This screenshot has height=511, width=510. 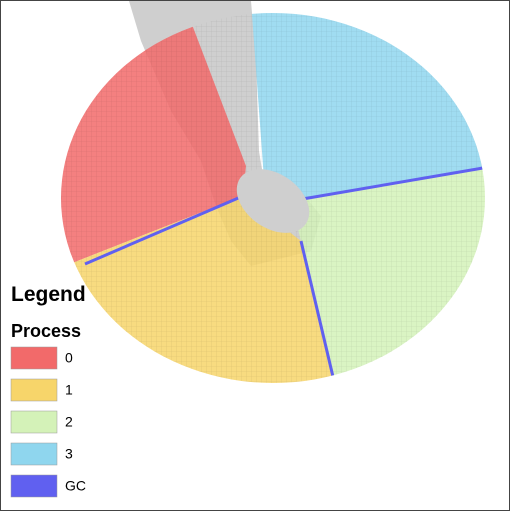 What do you see at coordinates (69, 358) in the screenshot?
I see `legend-label: 0` at bounding box center [69, 358].